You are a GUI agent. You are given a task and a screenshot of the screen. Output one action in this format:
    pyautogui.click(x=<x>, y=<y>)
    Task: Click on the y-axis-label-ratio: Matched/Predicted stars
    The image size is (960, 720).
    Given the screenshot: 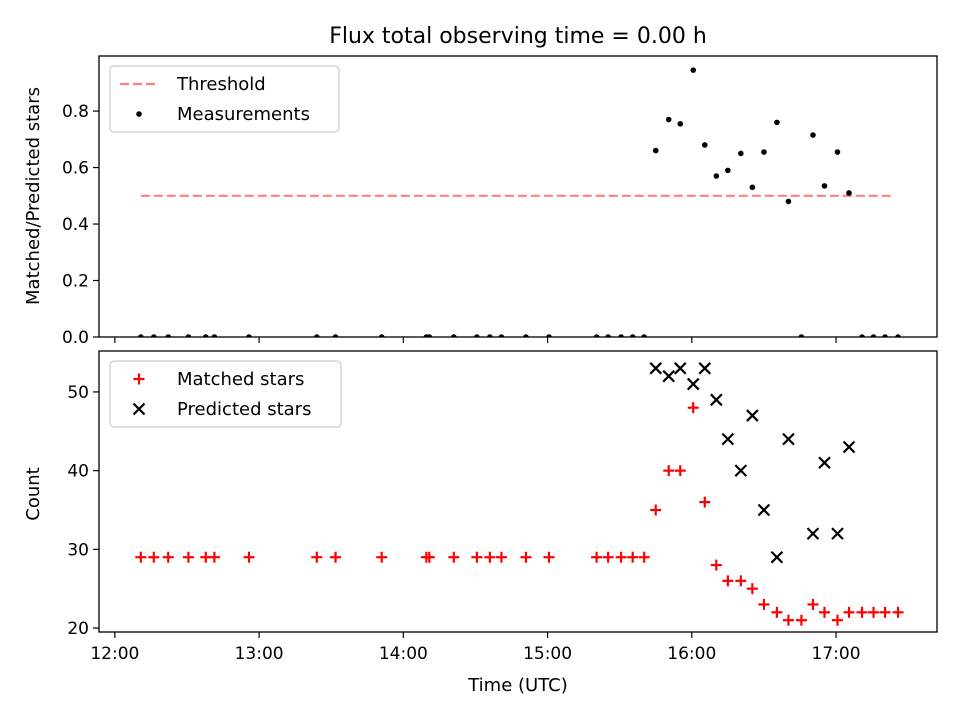 What is the action you would take?
    pyautogui.click(x=33, y=196)
    